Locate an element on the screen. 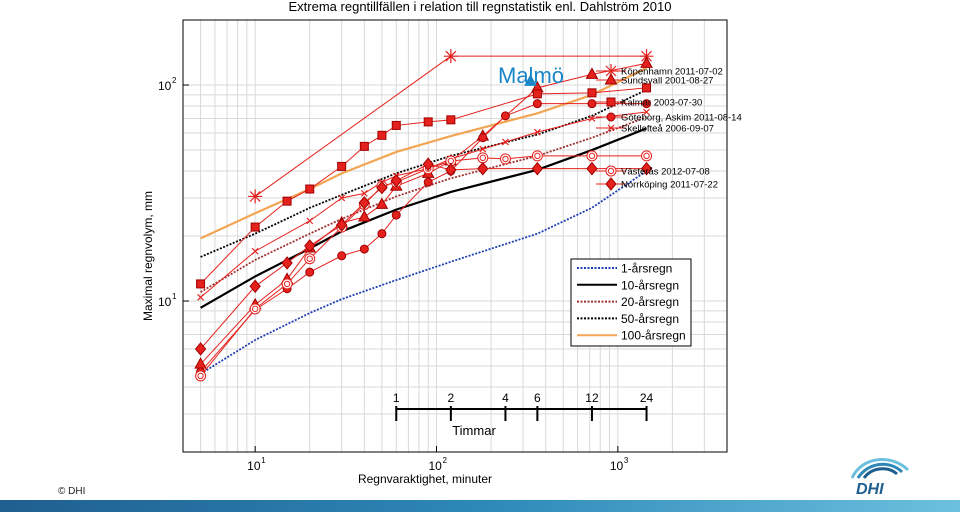  timmar-label: Timmar is located at coordinates (474, 430).